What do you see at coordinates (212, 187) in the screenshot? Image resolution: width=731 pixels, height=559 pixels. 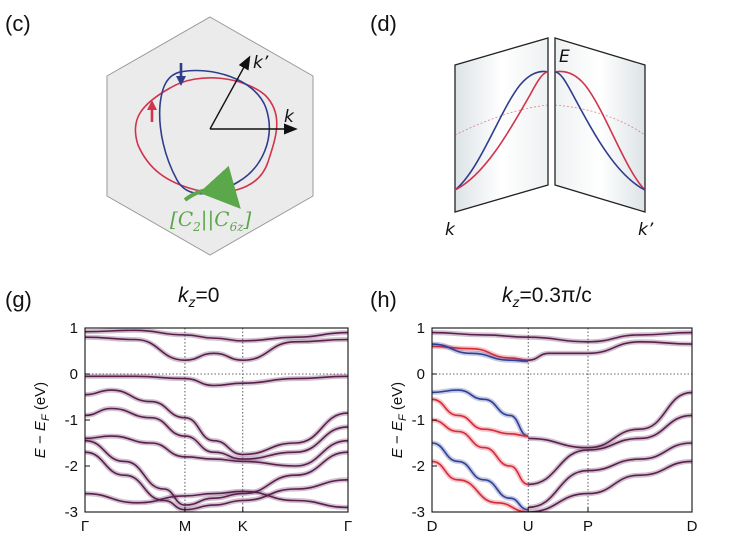 I see `rotation-arrow-icon` at bounding box center [212, 187].